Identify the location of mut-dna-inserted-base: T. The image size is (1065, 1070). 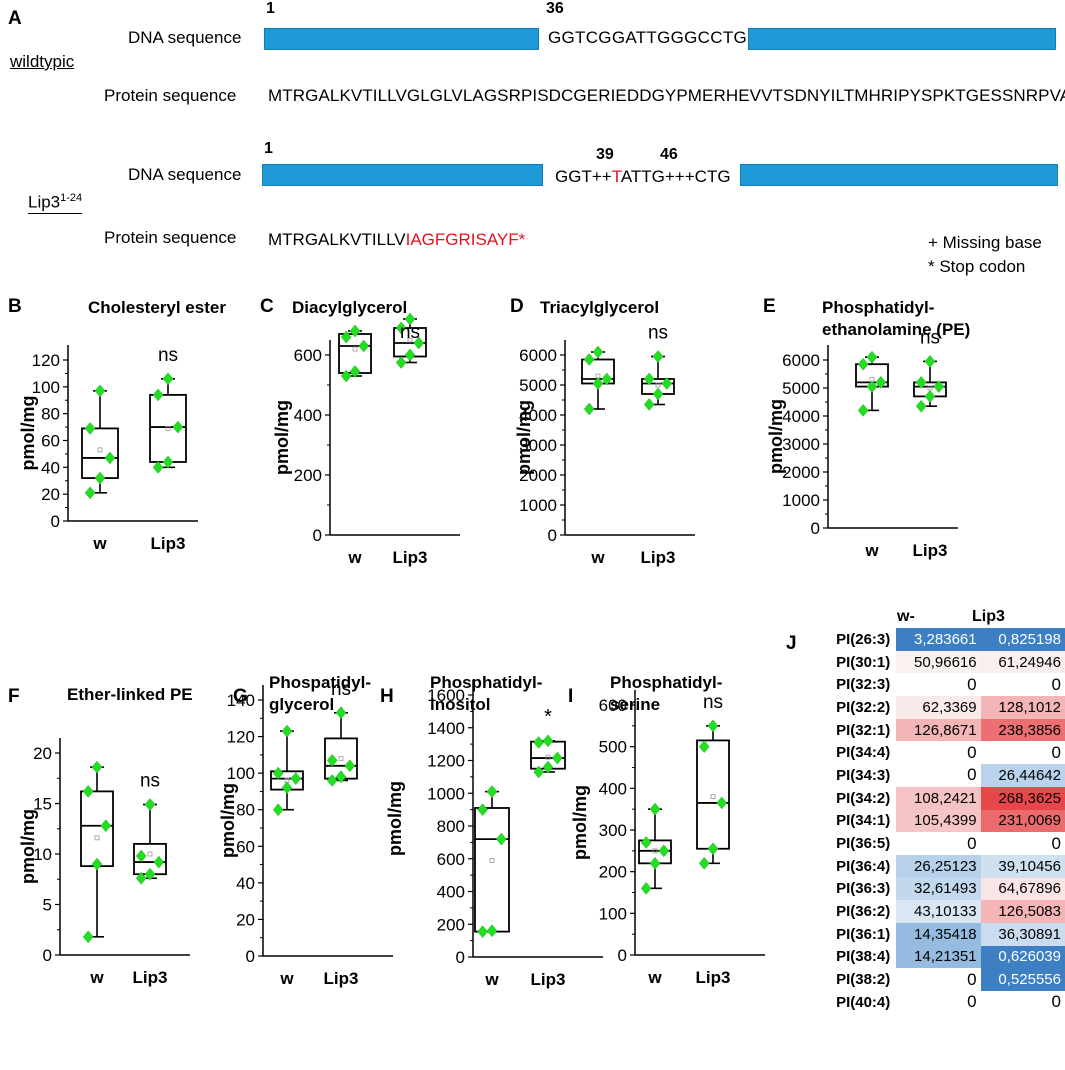
(616, 176).